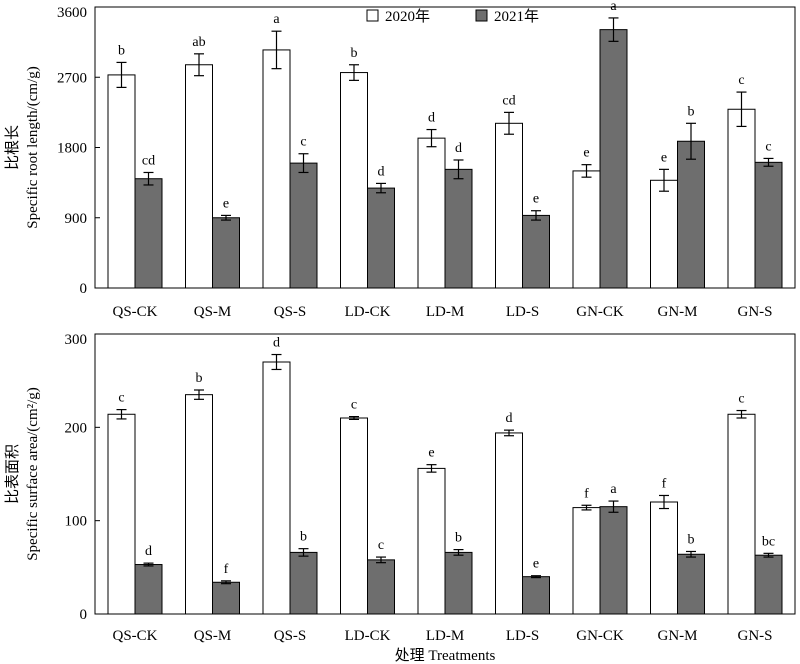 Image resolution: width=800 pixels, height=664 pixels. I want to click on legend: 2020年 2021年, so click(452, 16).